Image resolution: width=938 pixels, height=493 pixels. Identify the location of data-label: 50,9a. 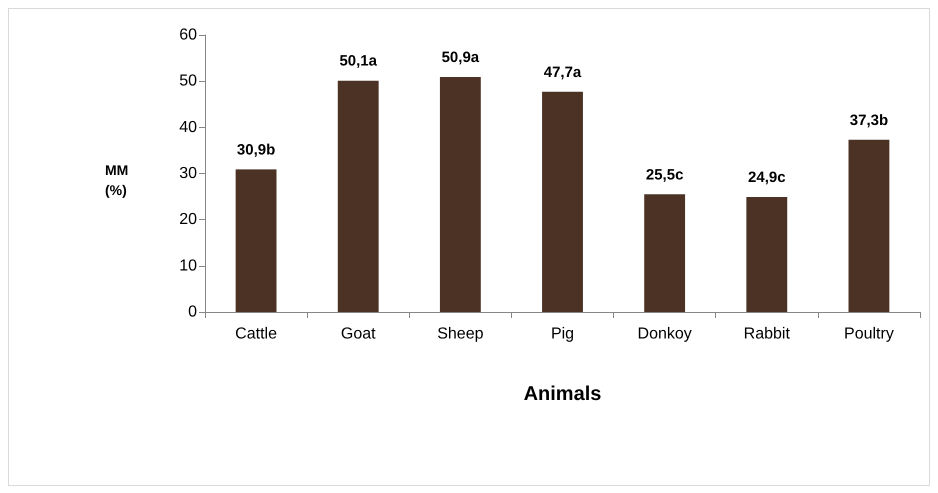
(461, 57).